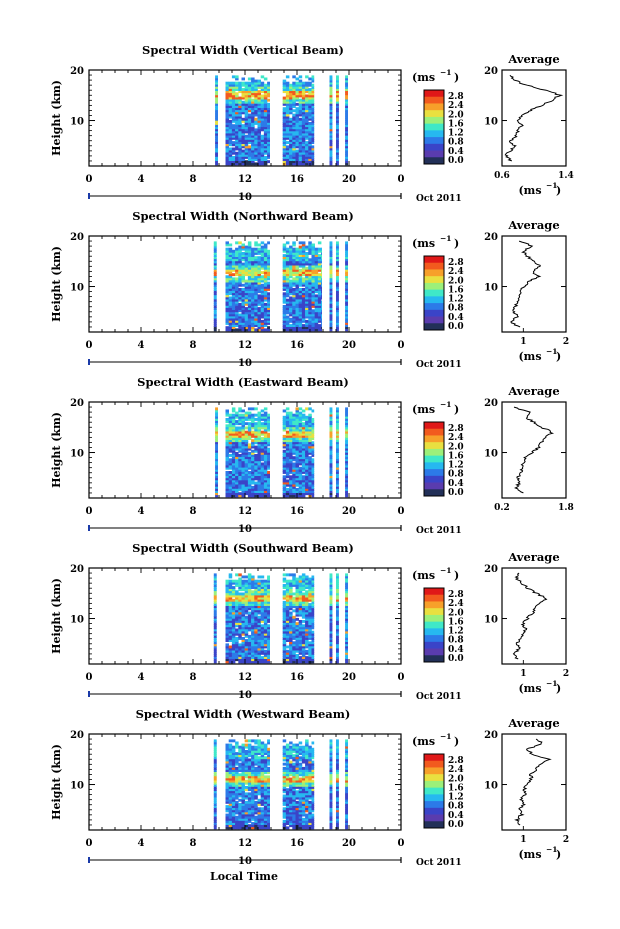  Describe the element at coordinates (77, 122) in the screenshot. I see `y-tick-label: 10` at that location.